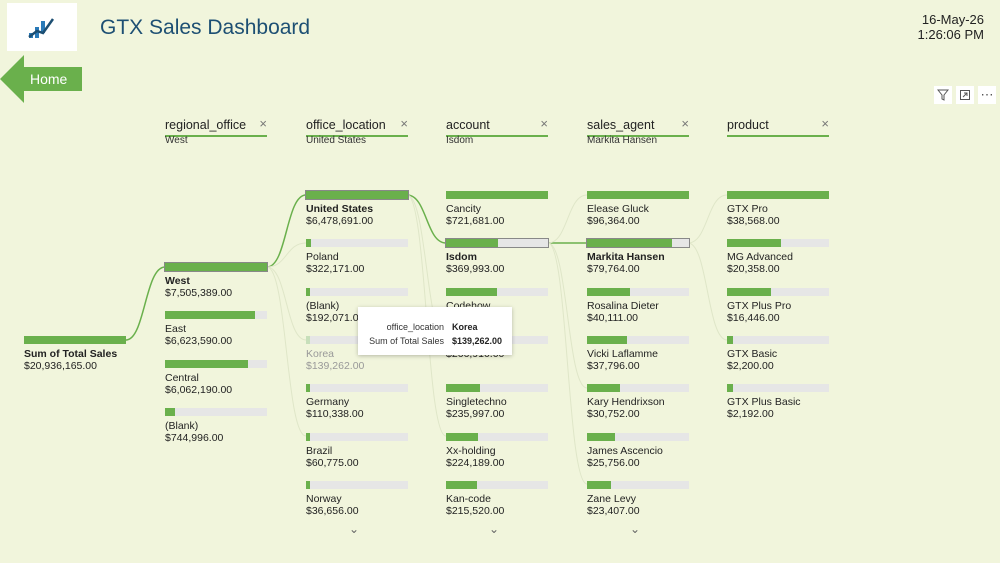 The image size is (1000, 563). Describe the element at coordinates (951, 34) in the screenshot. I see `current-time: 1:26:06 PM` at that location.